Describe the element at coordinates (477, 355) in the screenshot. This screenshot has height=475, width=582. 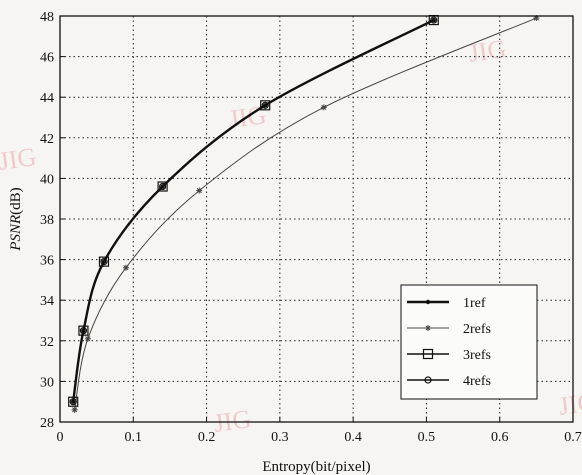
I see `legend-label: 3refs` at that location.